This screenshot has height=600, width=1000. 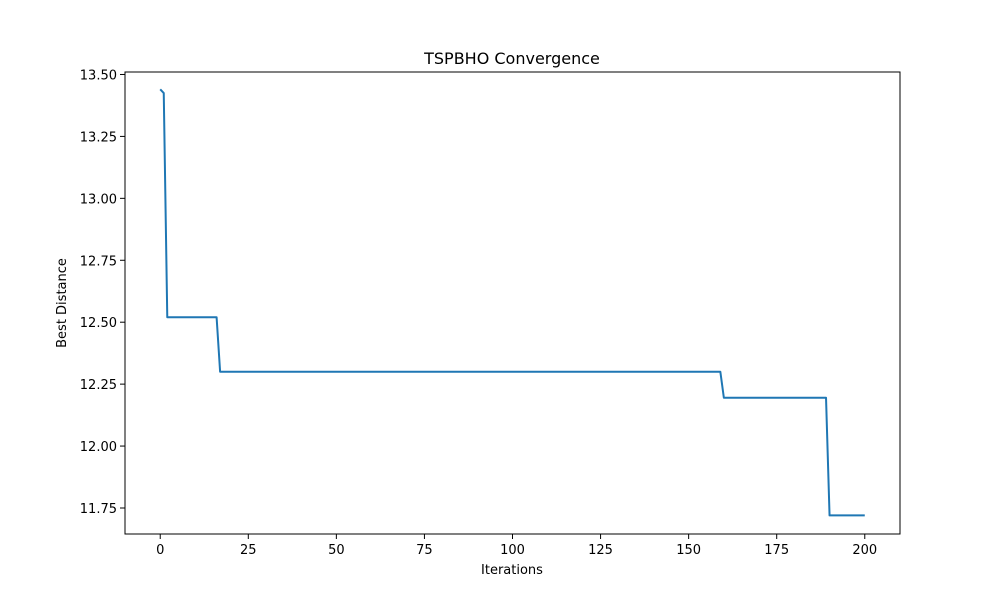 What do you see at coordinates (424, 550) in the screenshot?
I see `x-tick-label: 75` at bounding box center [424, 550].